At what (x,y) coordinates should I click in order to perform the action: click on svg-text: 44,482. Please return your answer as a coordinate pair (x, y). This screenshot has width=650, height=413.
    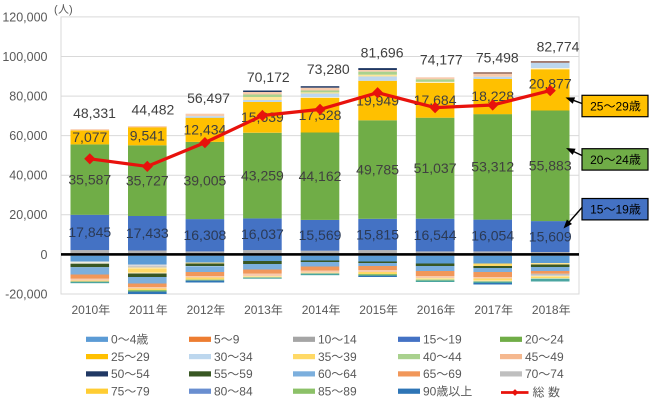
    Looking at the image, I should click on (152, 110).